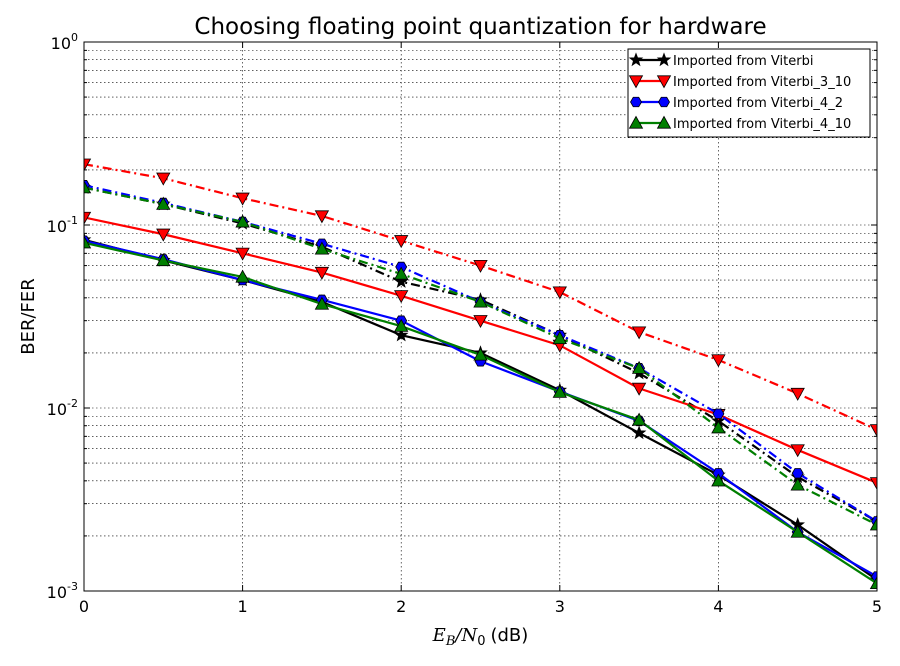 The width and height of the screenshot is (900, 666). I want to click on legend-item: Imported from Viterbi_4_10, so click(739, 123).